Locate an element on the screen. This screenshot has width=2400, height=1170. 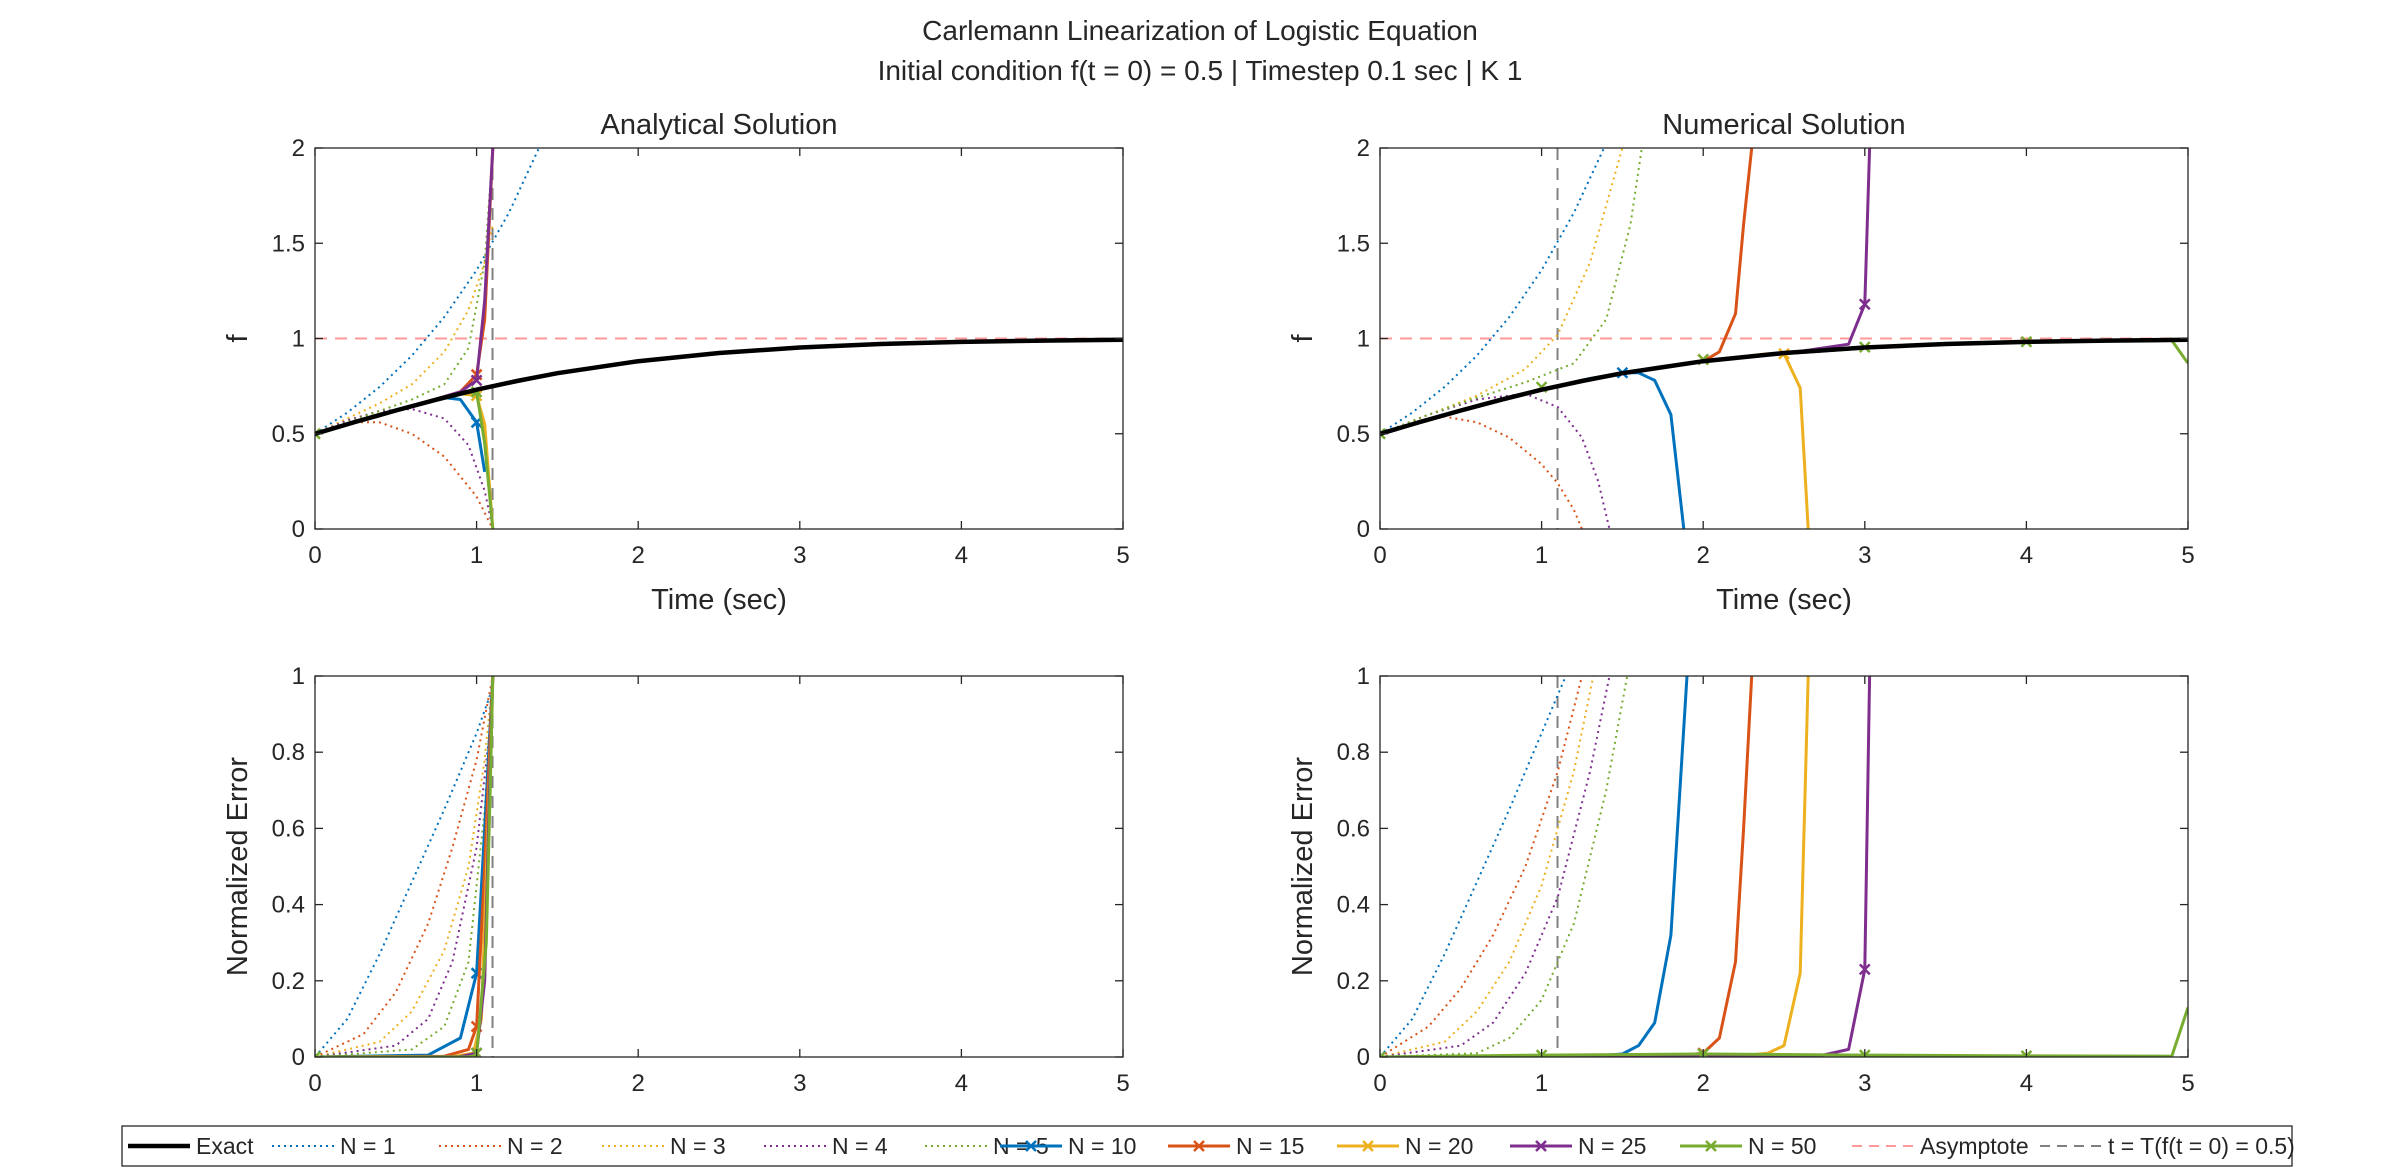
series-n50 is located at coordinates (405, 866).